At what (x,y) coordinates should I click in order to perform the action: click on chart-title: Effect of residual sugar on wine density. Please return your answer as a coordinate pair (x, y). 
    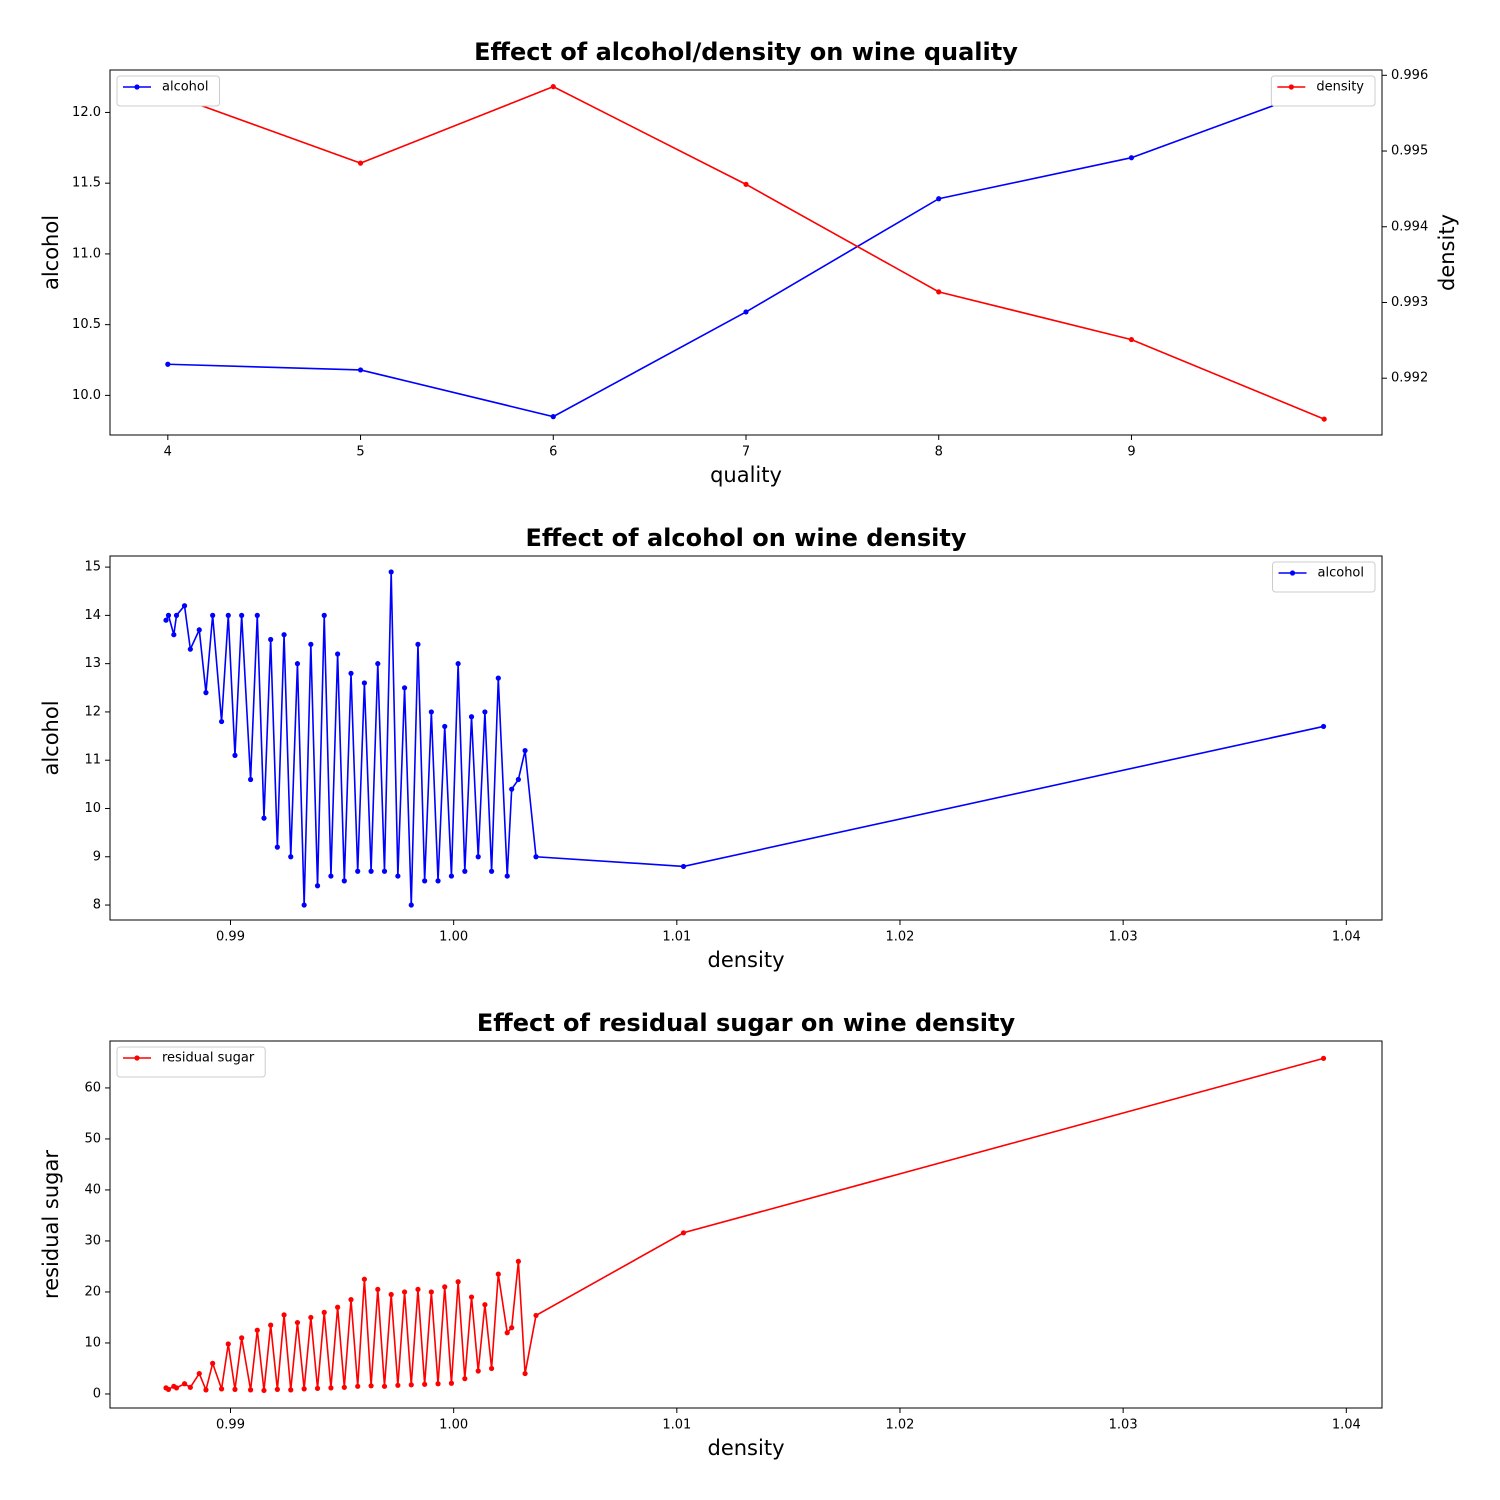
    Looking at the image, I should click on (746, 1023).